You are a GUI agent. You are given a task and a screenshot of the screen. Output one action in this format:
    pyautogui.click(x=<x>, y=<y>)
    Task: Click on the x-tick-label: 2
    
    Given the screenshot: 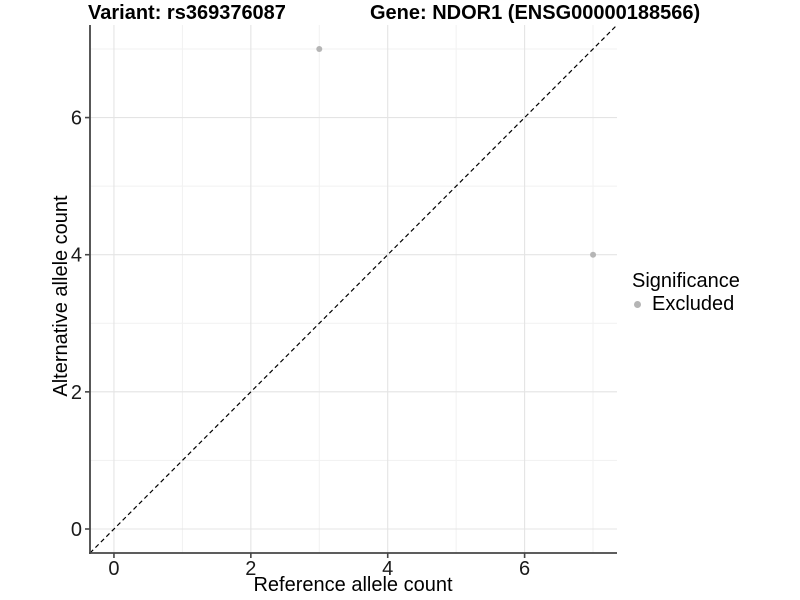 What is the action you would take?
    pyautogui.click(x=250, y=569)
    